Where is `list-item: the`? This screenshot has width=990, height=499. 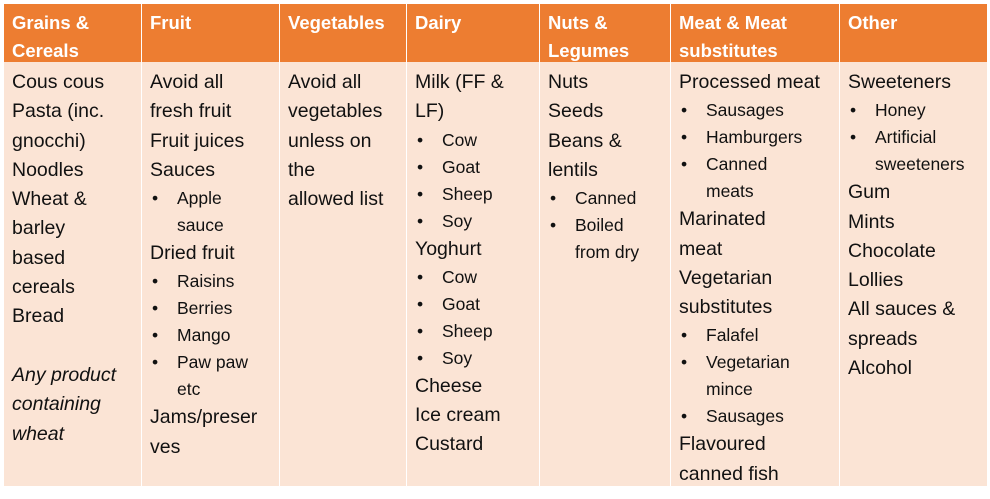 list-item: the is located at coordinates (302, 169).